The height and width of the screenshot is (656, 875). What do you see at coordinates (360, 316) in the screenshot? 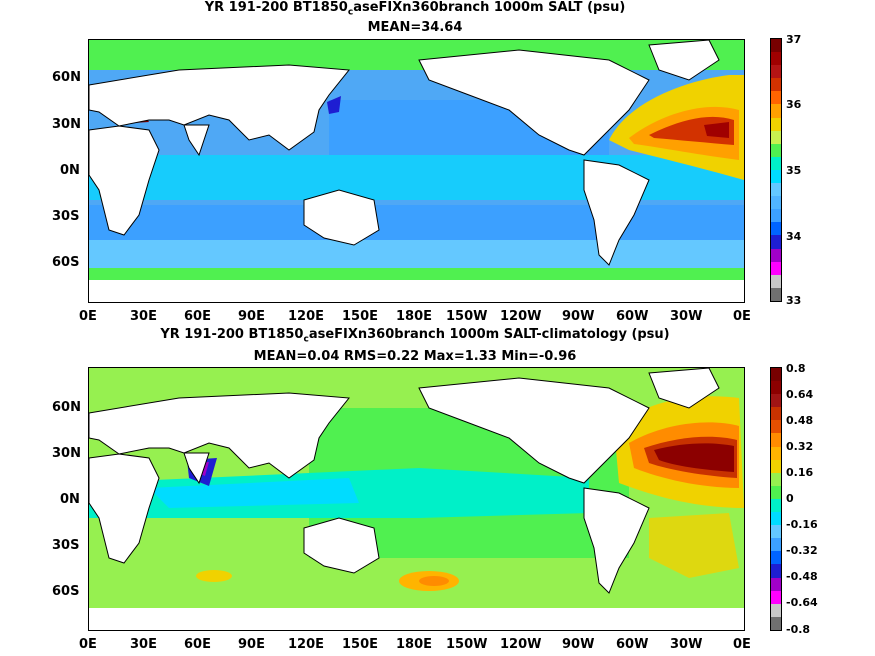
I see `panel1-lon-label: 150E` at bounding box center [360, 316].